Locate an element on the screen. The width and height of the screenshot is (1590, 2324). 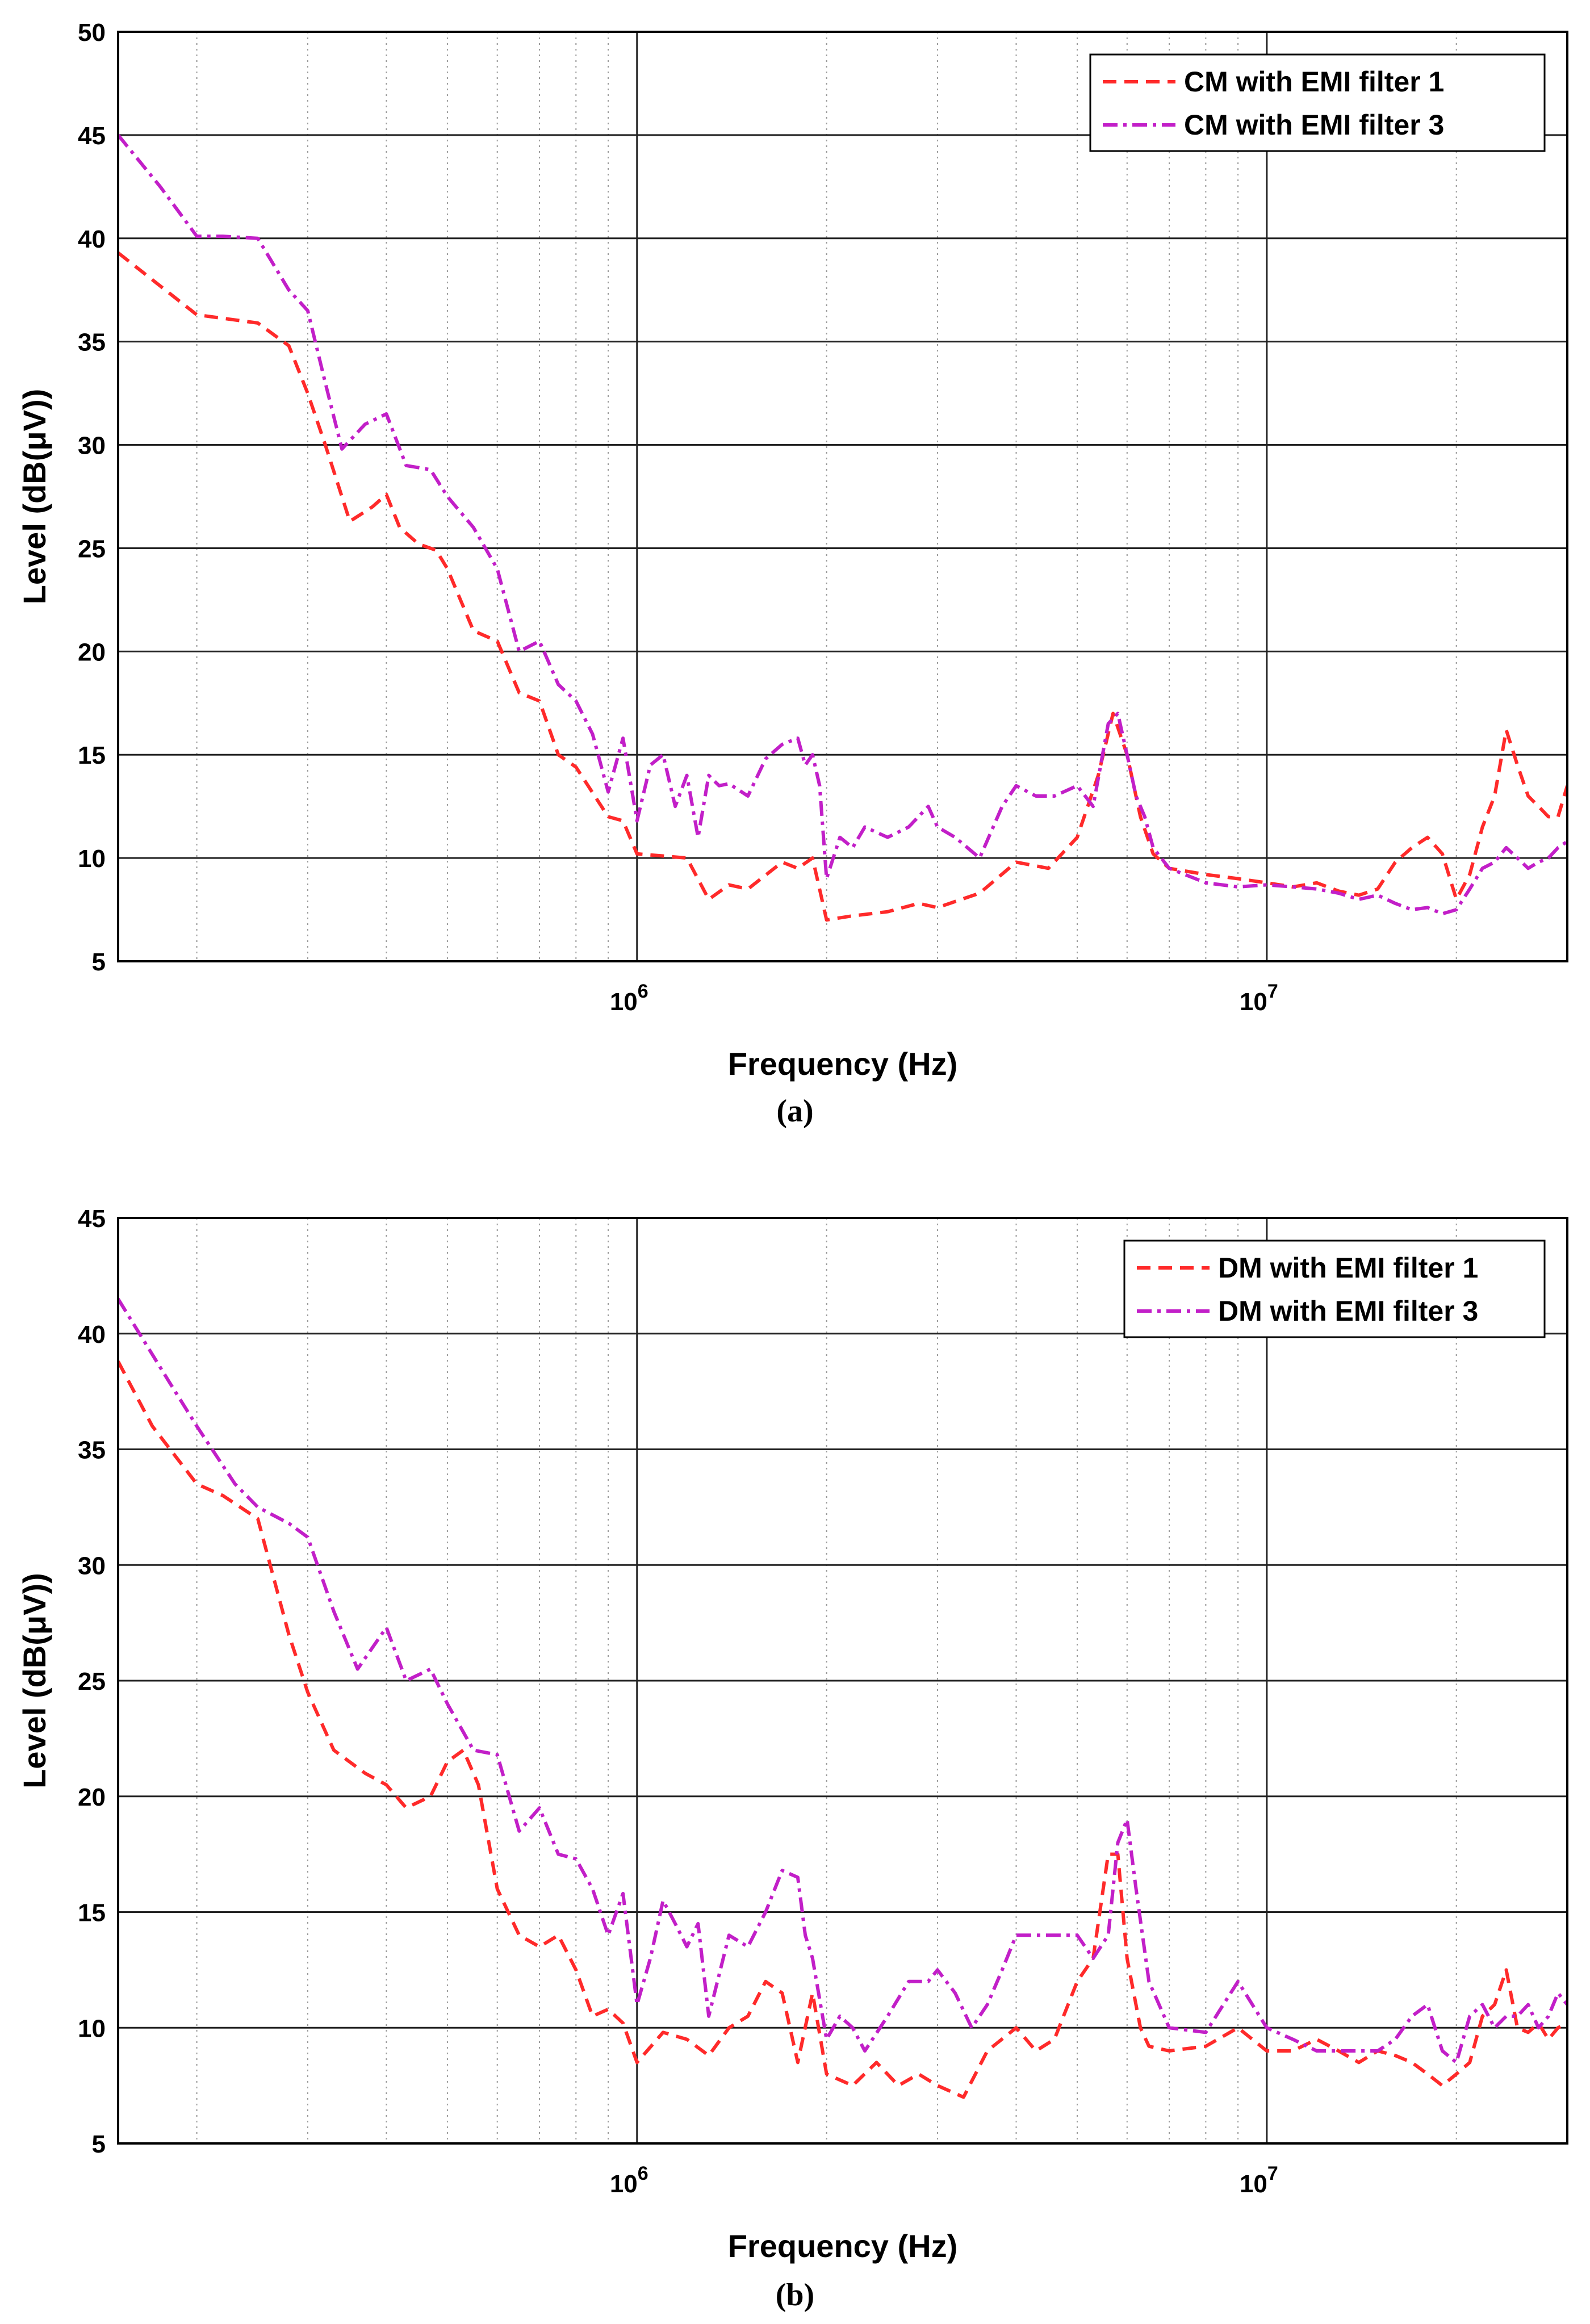
legend-label: DM with EMI filter 3 is located at coordinates (1348, 1311).